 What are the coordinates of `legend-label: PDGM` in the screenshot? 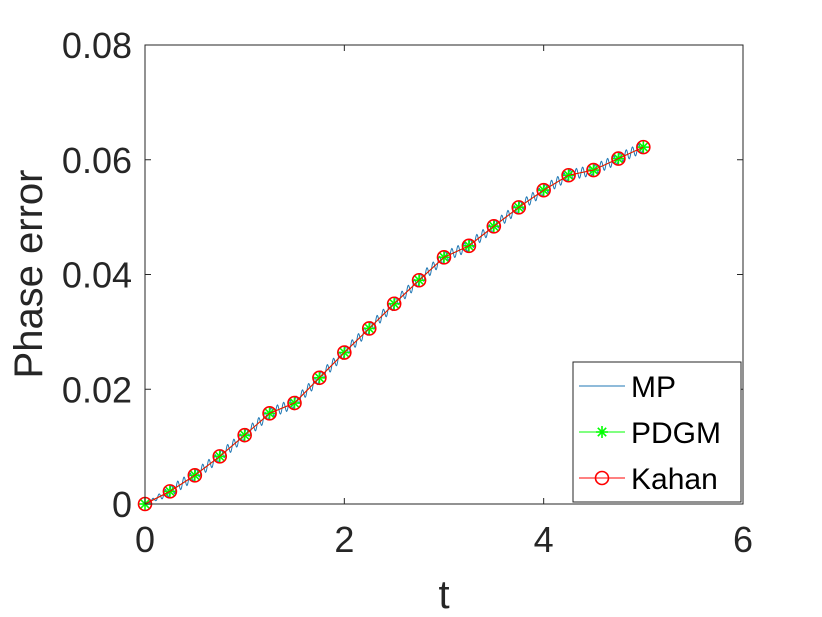 It's located at (676, 433).